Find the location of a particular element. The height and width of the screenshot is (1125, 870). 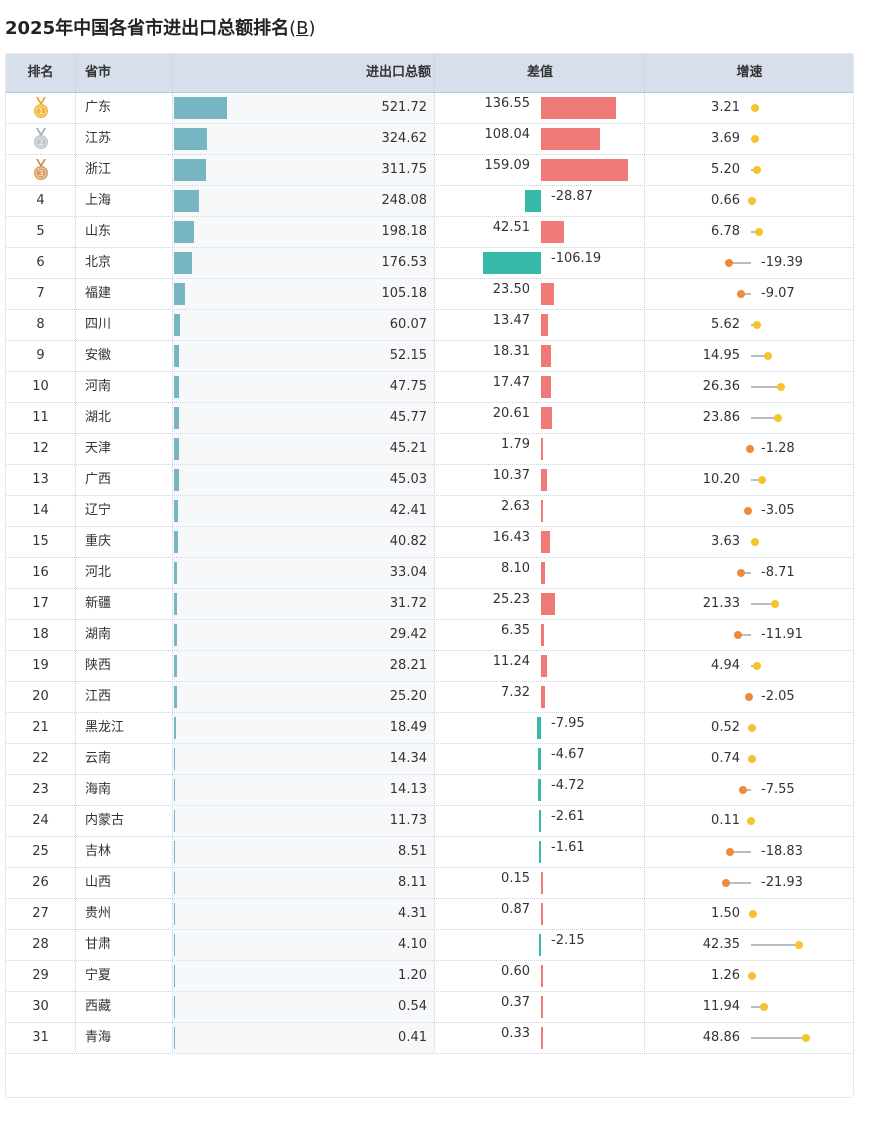

diff-value: 11.24 is located at coordinates (511, 661).